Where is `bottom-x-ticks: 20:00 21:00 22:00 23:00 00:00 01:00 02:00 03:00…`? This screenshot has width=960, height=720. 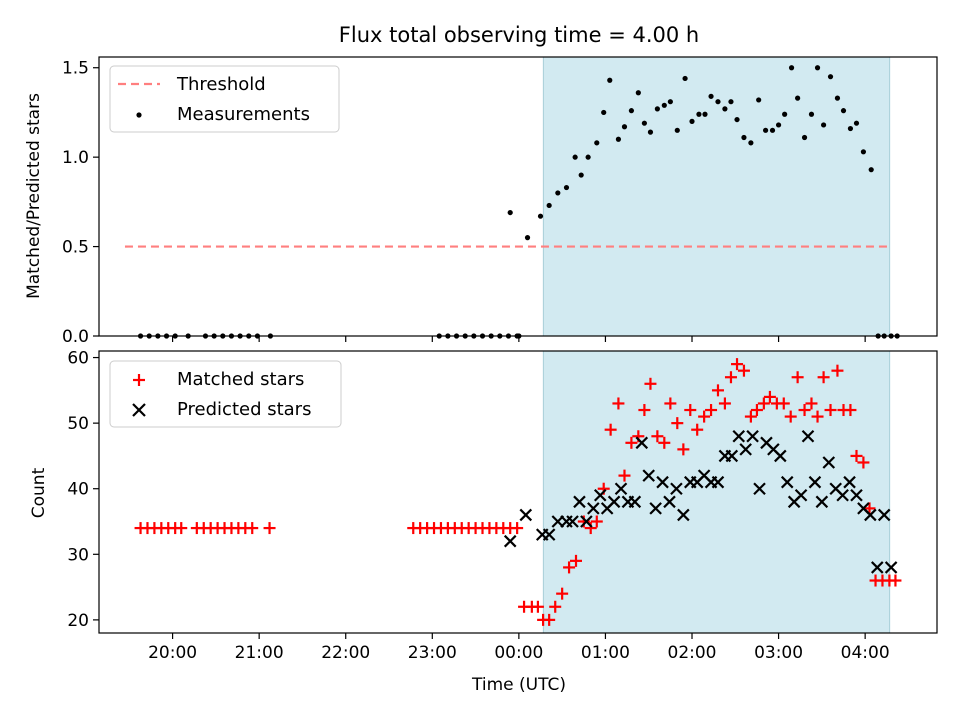 bottom-x-ticks: 20:00 21:00 22:00 23:00 00:00 01:00 02:00 03:00… is located at coordinates (519, 648).